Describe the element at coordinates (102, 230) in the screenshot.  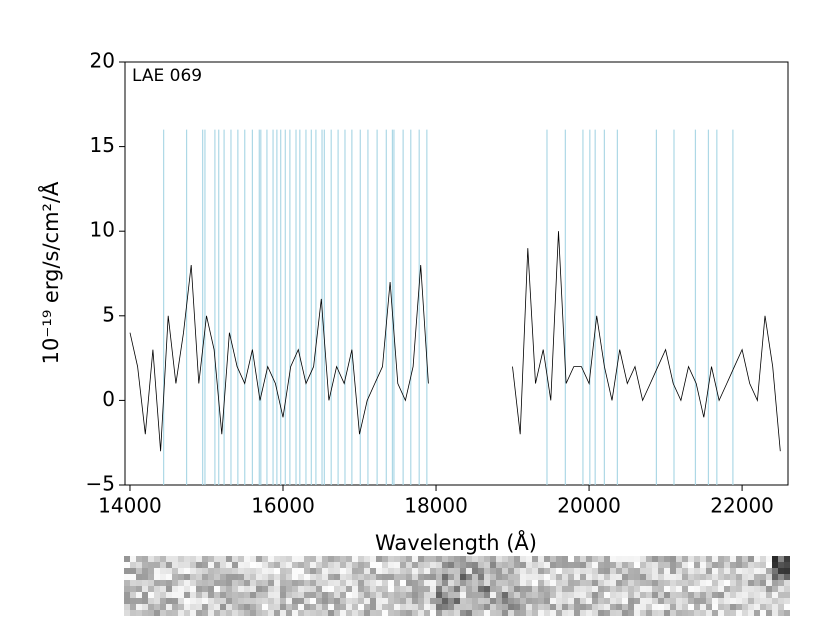
I see `y-tick-label: 10` at that location.